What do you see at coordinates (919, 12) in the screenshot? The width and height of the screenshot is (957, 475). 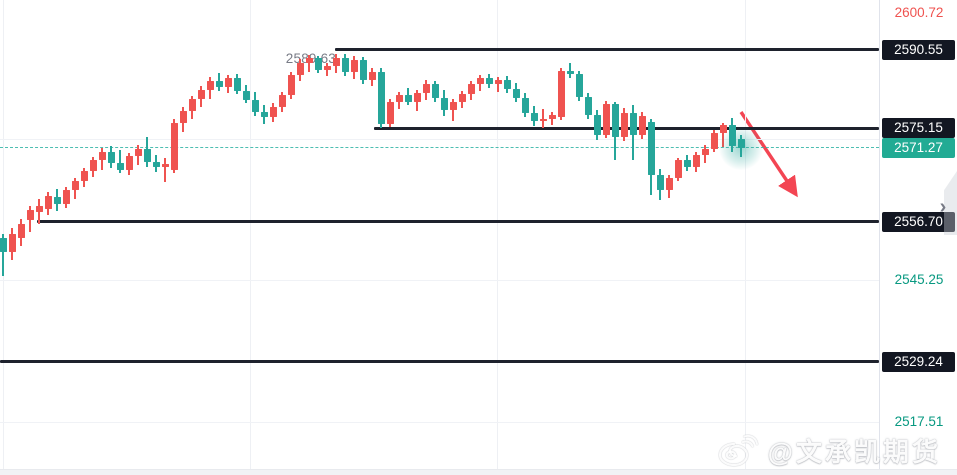 I see `price-axis-label: 2600.72` at bounding box center [919, 12].